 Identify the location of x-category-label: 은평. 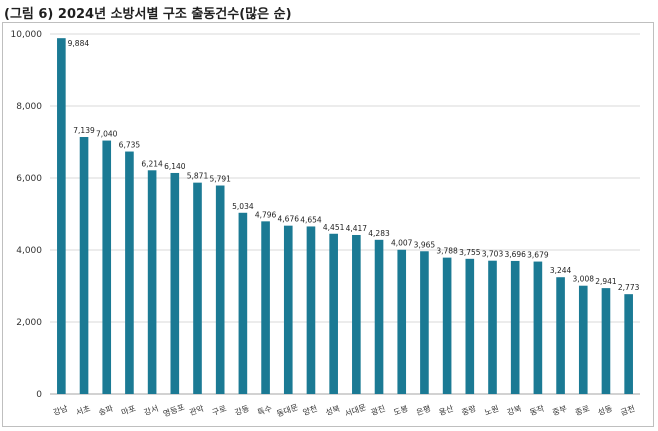
(423, 410).